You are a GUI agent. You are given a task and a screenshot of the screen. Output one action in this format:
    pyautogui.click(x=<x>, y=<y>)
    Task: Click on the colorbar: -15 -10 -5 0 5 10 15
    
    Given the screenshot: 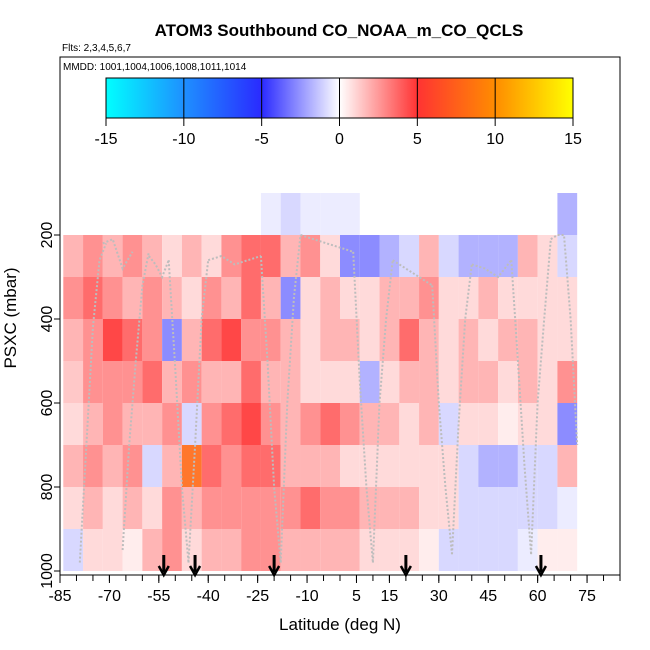 What is the action you would take?
    pyautogui.click(x=338, y=112)
    